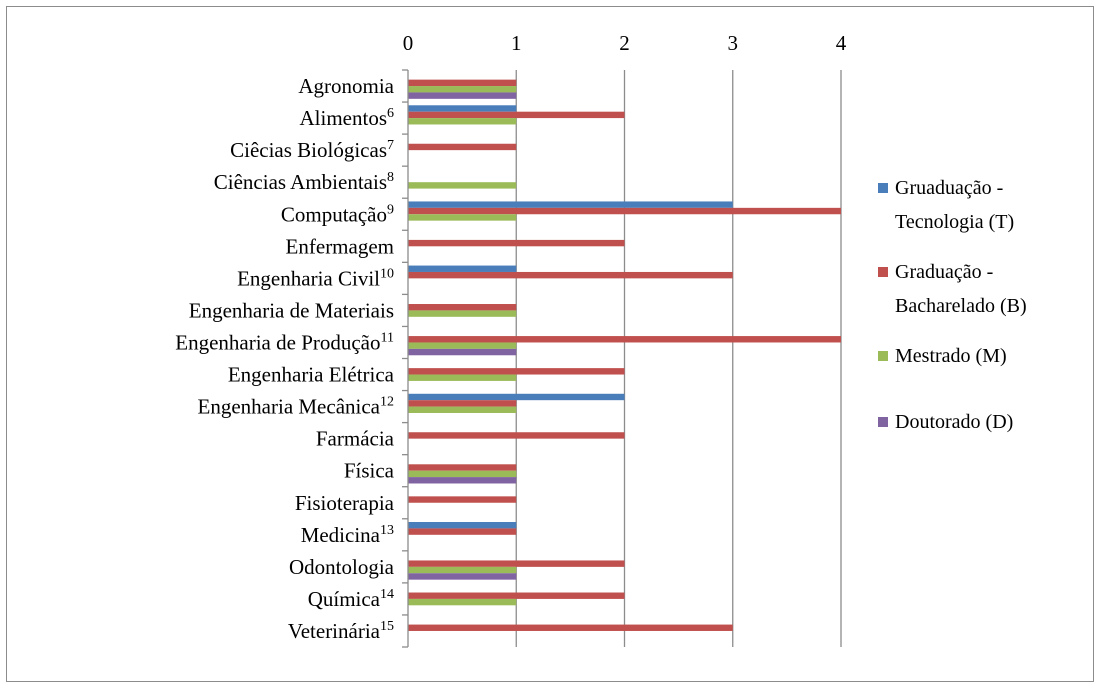 Image resolution: width=1100 pixels, height=688 pixels. I want to click on category-label: Física, so click(369, 471).